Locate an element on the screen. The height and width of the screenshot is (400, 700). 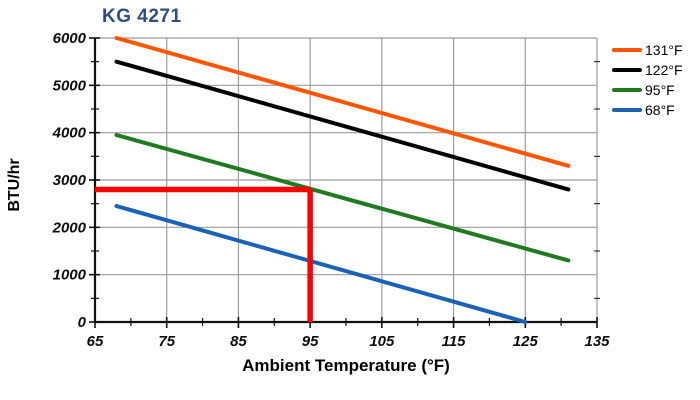
legend-label: 131°F is located at coordinates (664, 50).